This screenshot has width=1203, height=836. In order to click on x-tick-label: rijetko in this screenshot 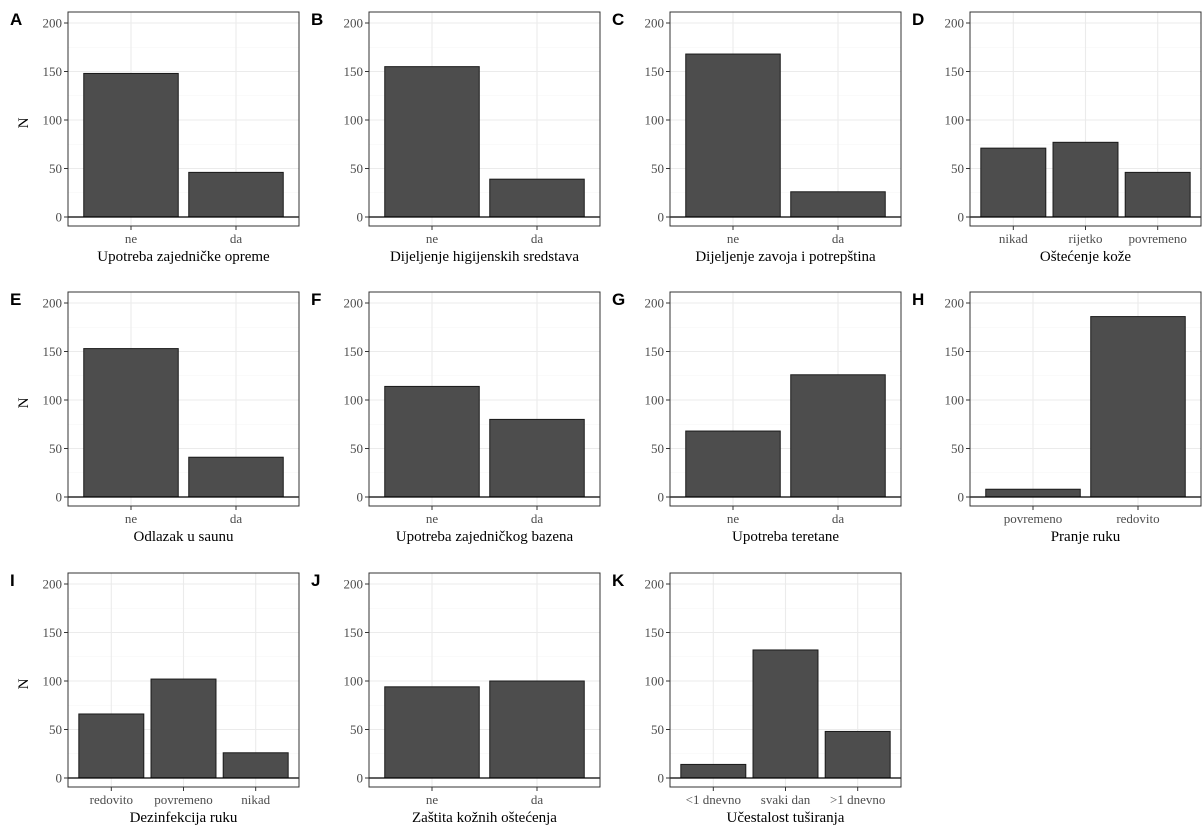, I will do `click(1086, 238)`.